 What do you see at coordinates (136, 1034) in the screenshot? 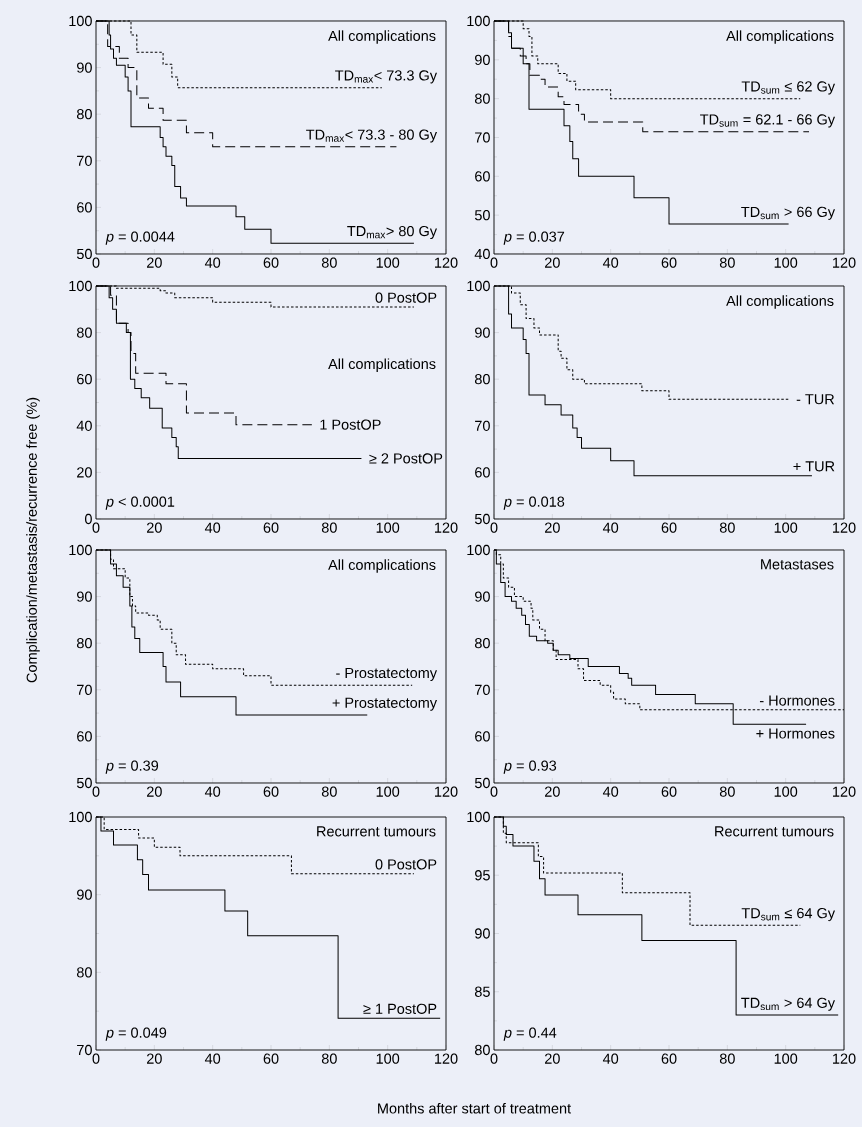
I see `annotation: p = 0.049` at bounding box center [136, 1034].